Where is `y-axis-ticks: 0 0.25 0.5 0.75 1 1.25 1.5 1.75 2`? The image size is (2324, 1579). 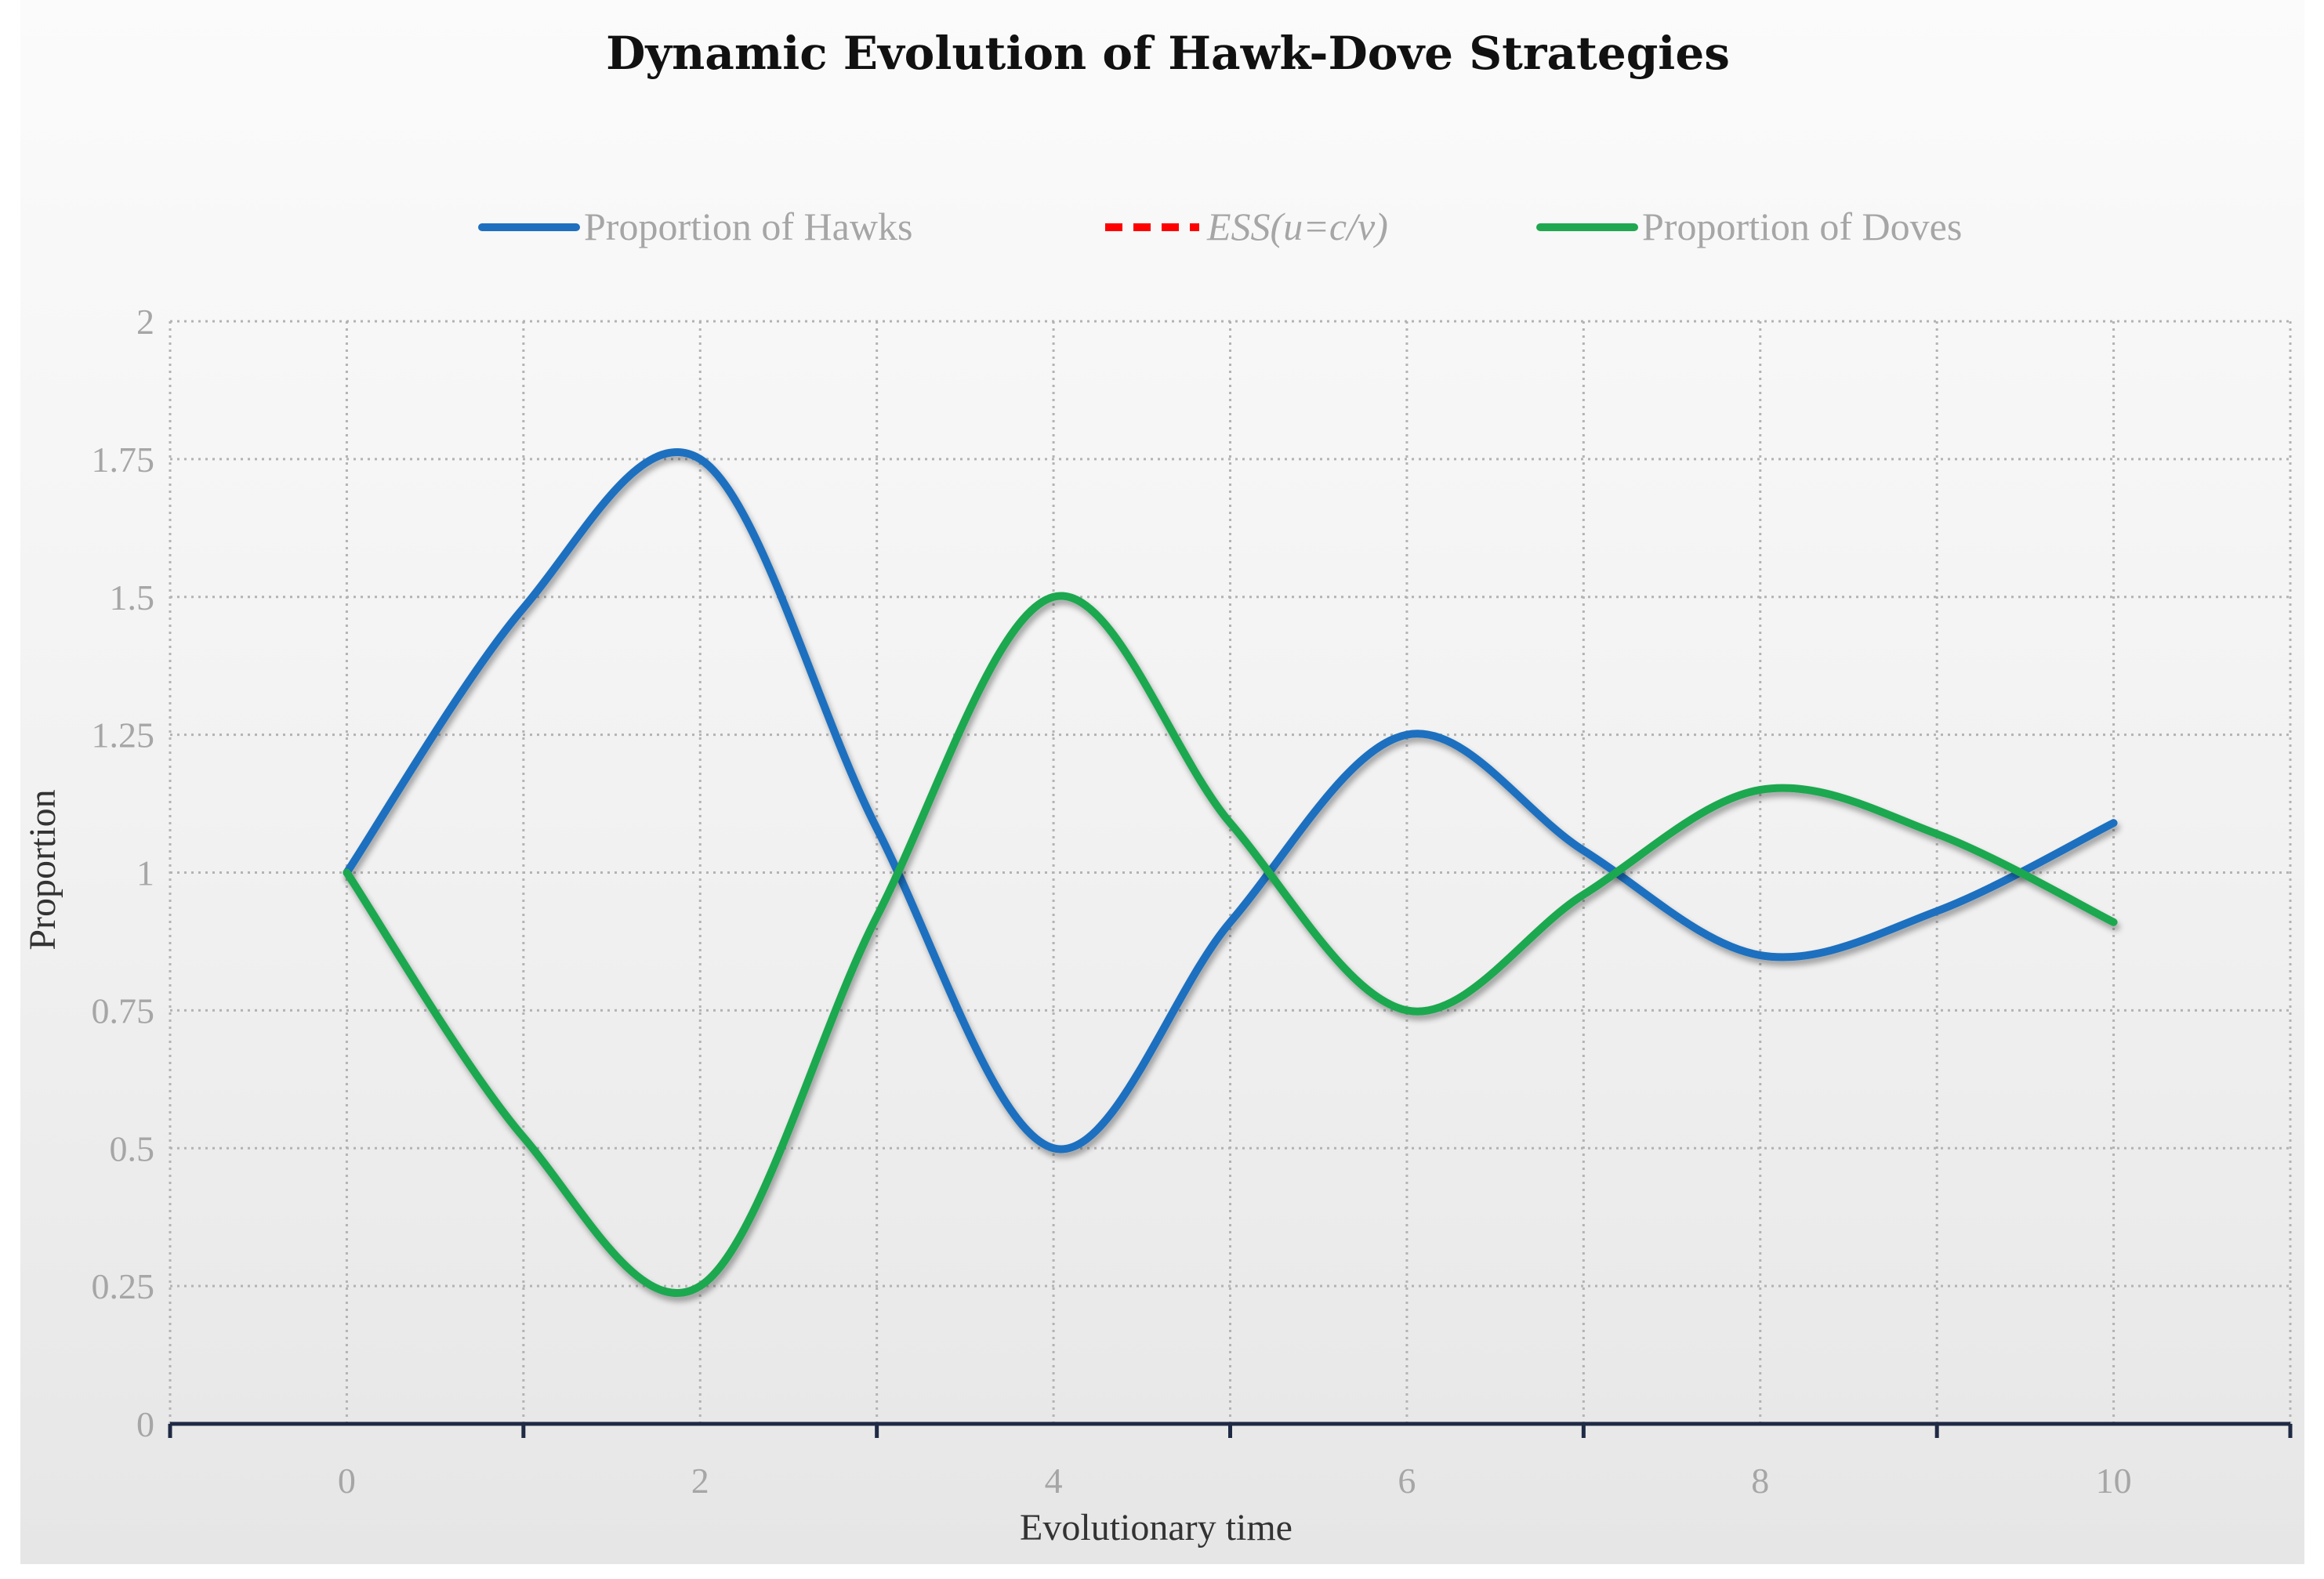 y-axis-ticks: 0 0.25 0.5 0.75 1 1.25 1.5 1.75 2 is located at coordinates (123, 873).